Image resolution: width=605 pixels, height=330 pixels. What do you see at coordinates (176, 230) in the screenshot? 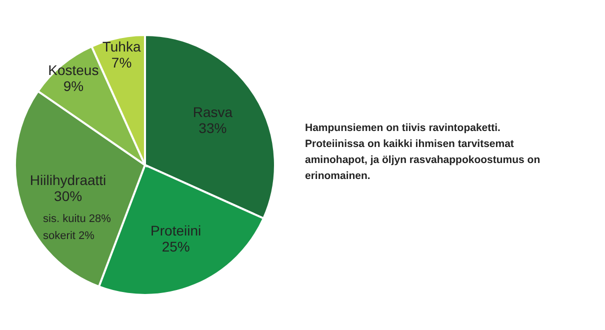
I see `slice-label: Proteiini` at bounding box center [176, 230].